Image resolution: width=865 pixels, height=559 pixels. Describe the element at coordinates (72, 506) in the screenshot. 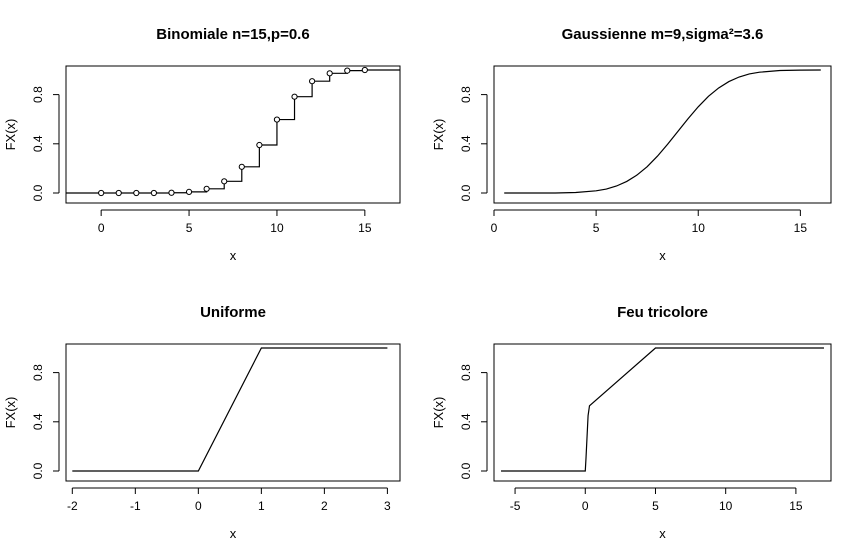

I see `x-tick-label: -2` at that location.